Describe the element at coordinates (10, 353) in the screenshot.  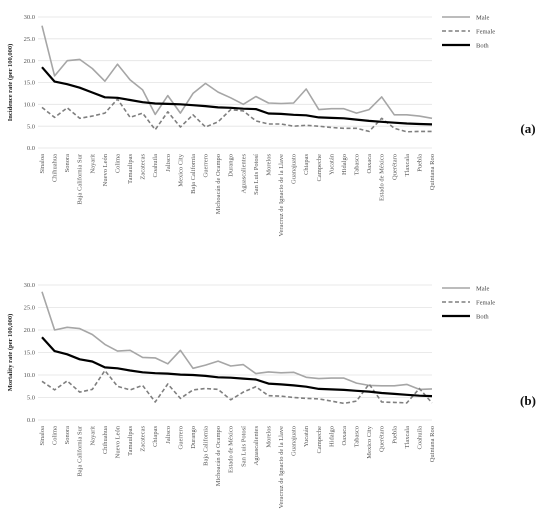
I see `y-axis-label: Mortality rate (per 100,000)` at that location.